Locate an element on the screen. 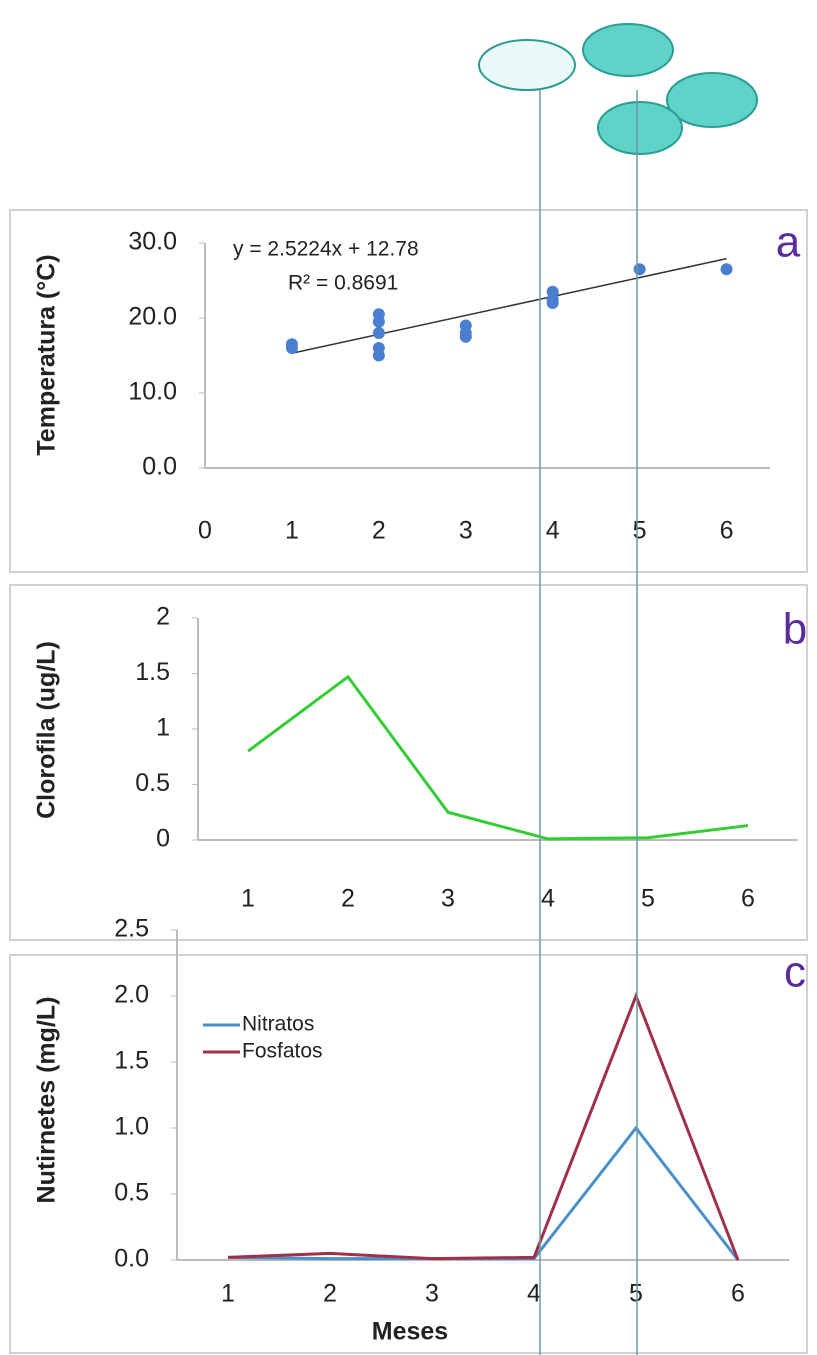  y-tick-label: 2.5 is located at coordinates (131, 929).